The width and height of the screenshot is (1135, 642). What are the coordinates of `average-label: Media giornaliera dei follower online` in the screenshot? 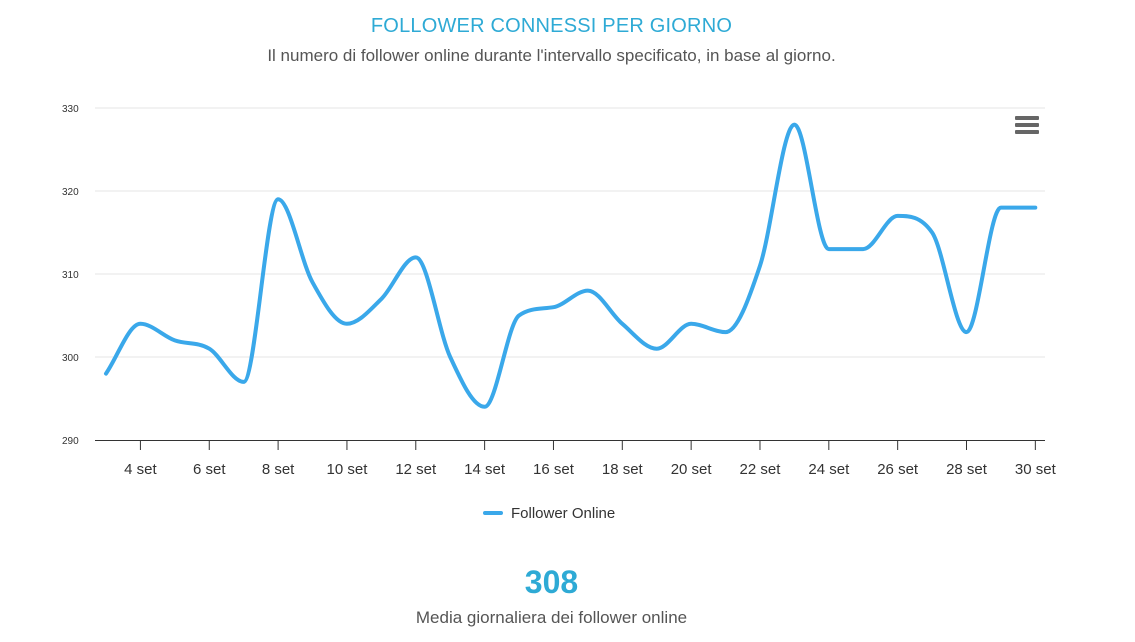 It's located at (551, 617).